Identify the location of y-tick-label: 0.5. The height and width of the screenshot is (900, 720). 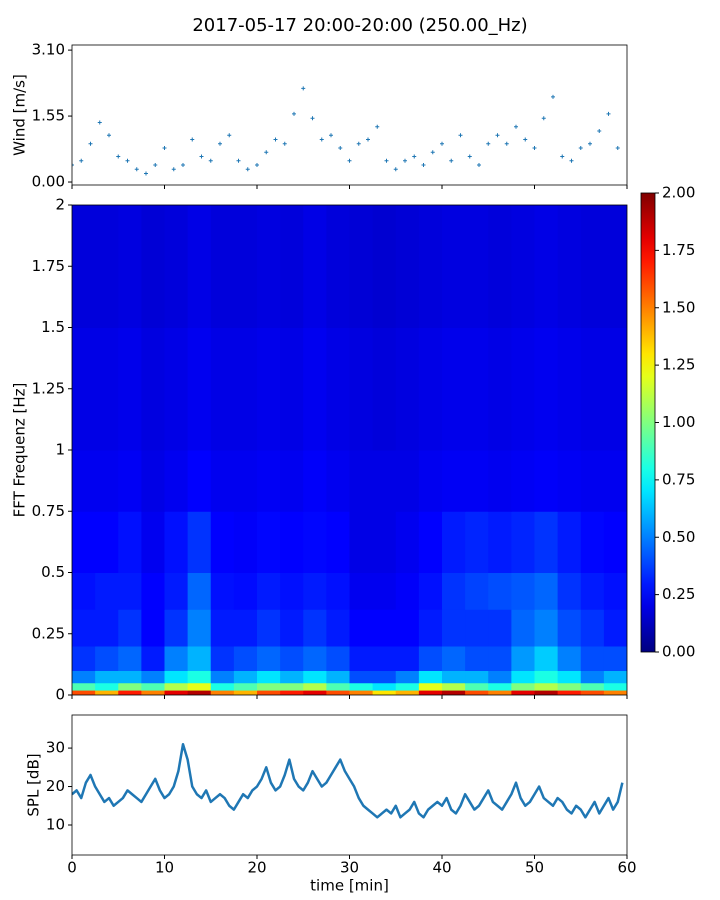
(53, 572).